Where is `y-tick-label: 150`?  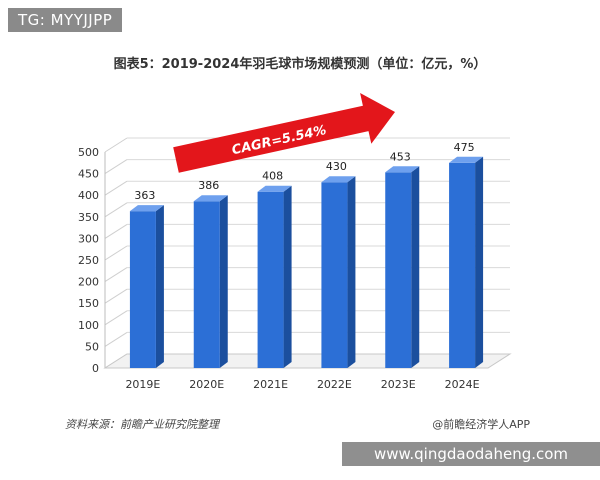
y-tick-label: 150 is located at coordinates (88, 303).